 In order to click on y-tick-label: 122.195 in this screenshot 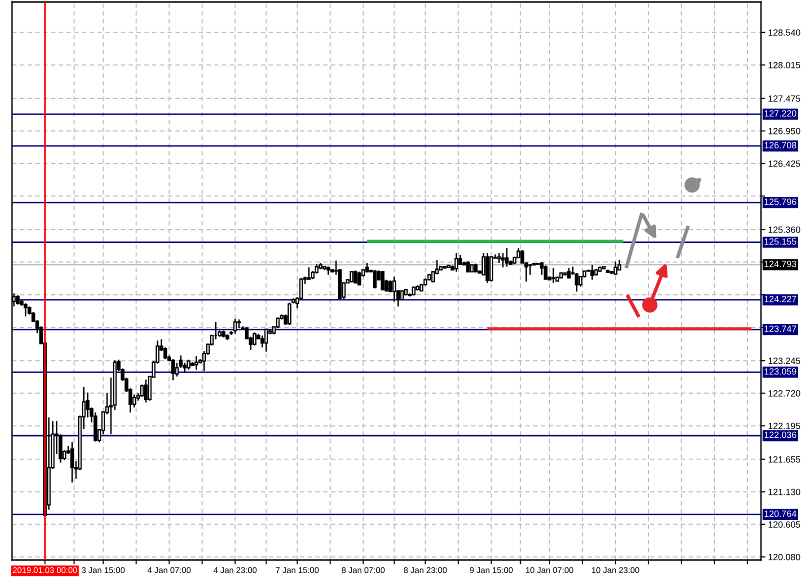, I will do `click(784, 426)`.